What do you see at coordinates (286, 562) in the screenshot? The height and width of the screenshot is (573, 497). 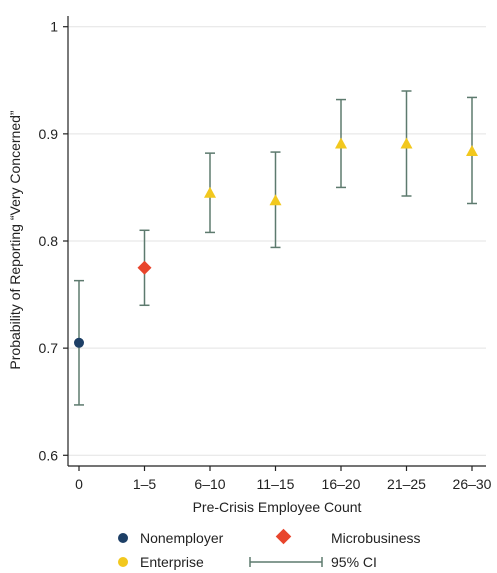 I see `legend-ci-symbol` at bounding box center [286, 562].